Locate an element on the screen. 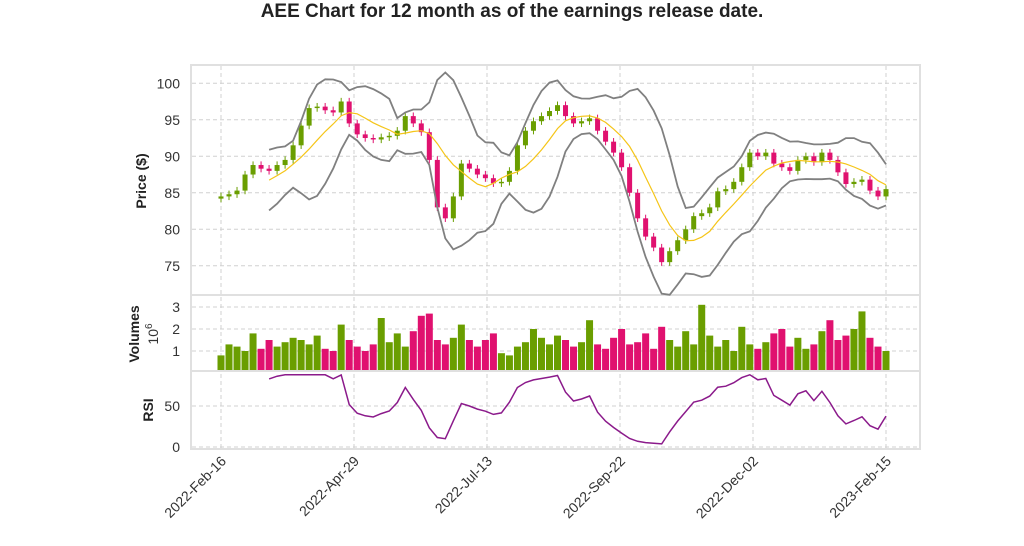 The width and height of the screenshot is (1024, 546). price-tick-label: 80 is located at coordinates (172, 229).